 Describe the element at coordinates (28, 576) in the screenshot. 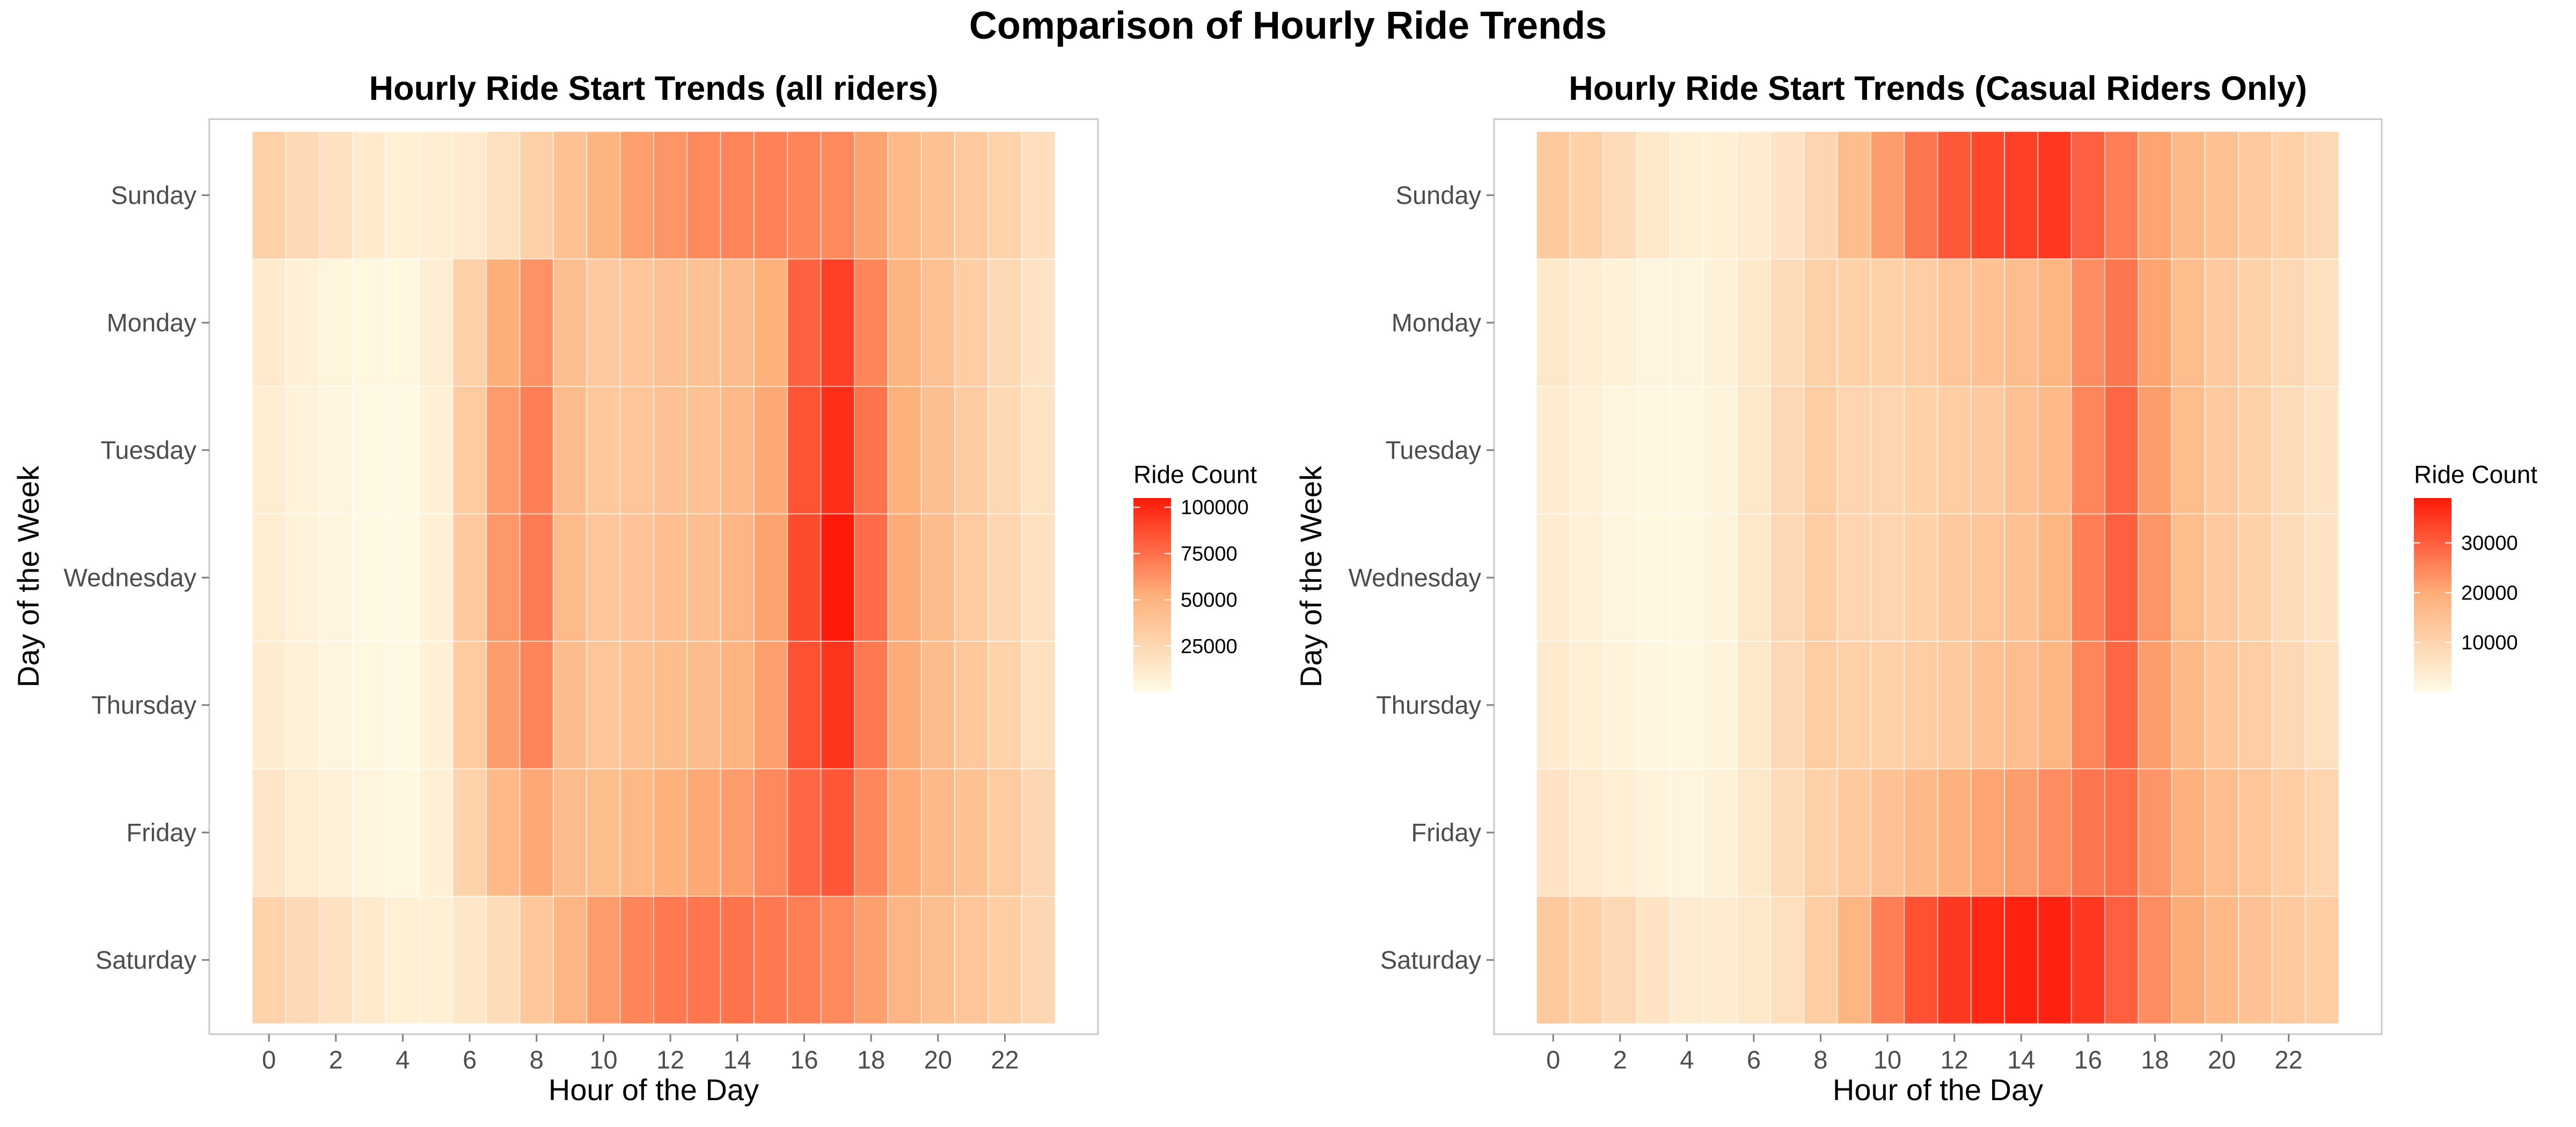

I see `y-axis-title: Day of the Week` at that location.